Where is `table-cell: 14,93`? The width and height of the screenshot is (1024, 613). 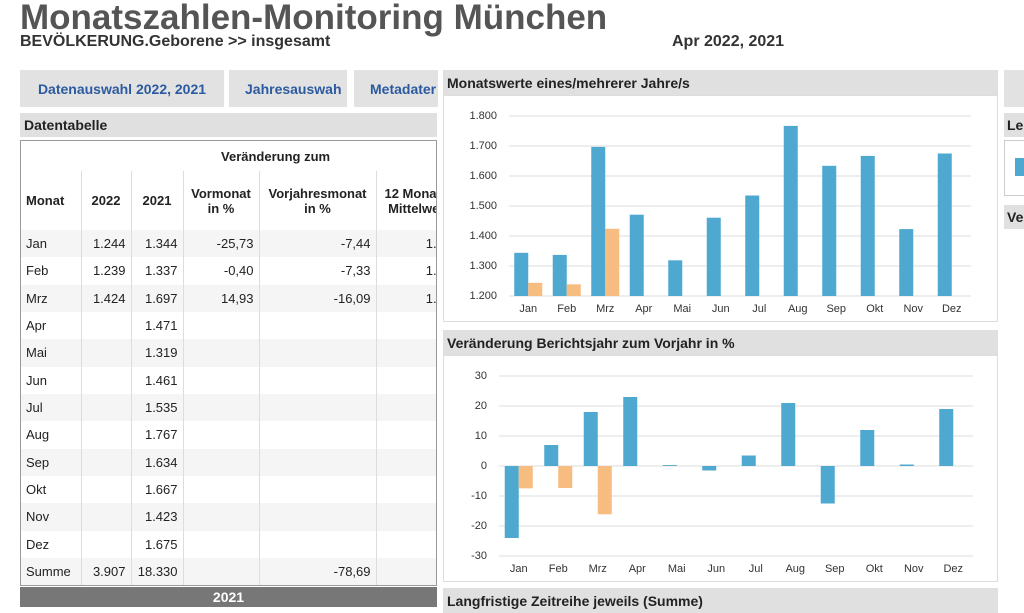 table-cell: 14,93 is located at coordinates (221, 298).